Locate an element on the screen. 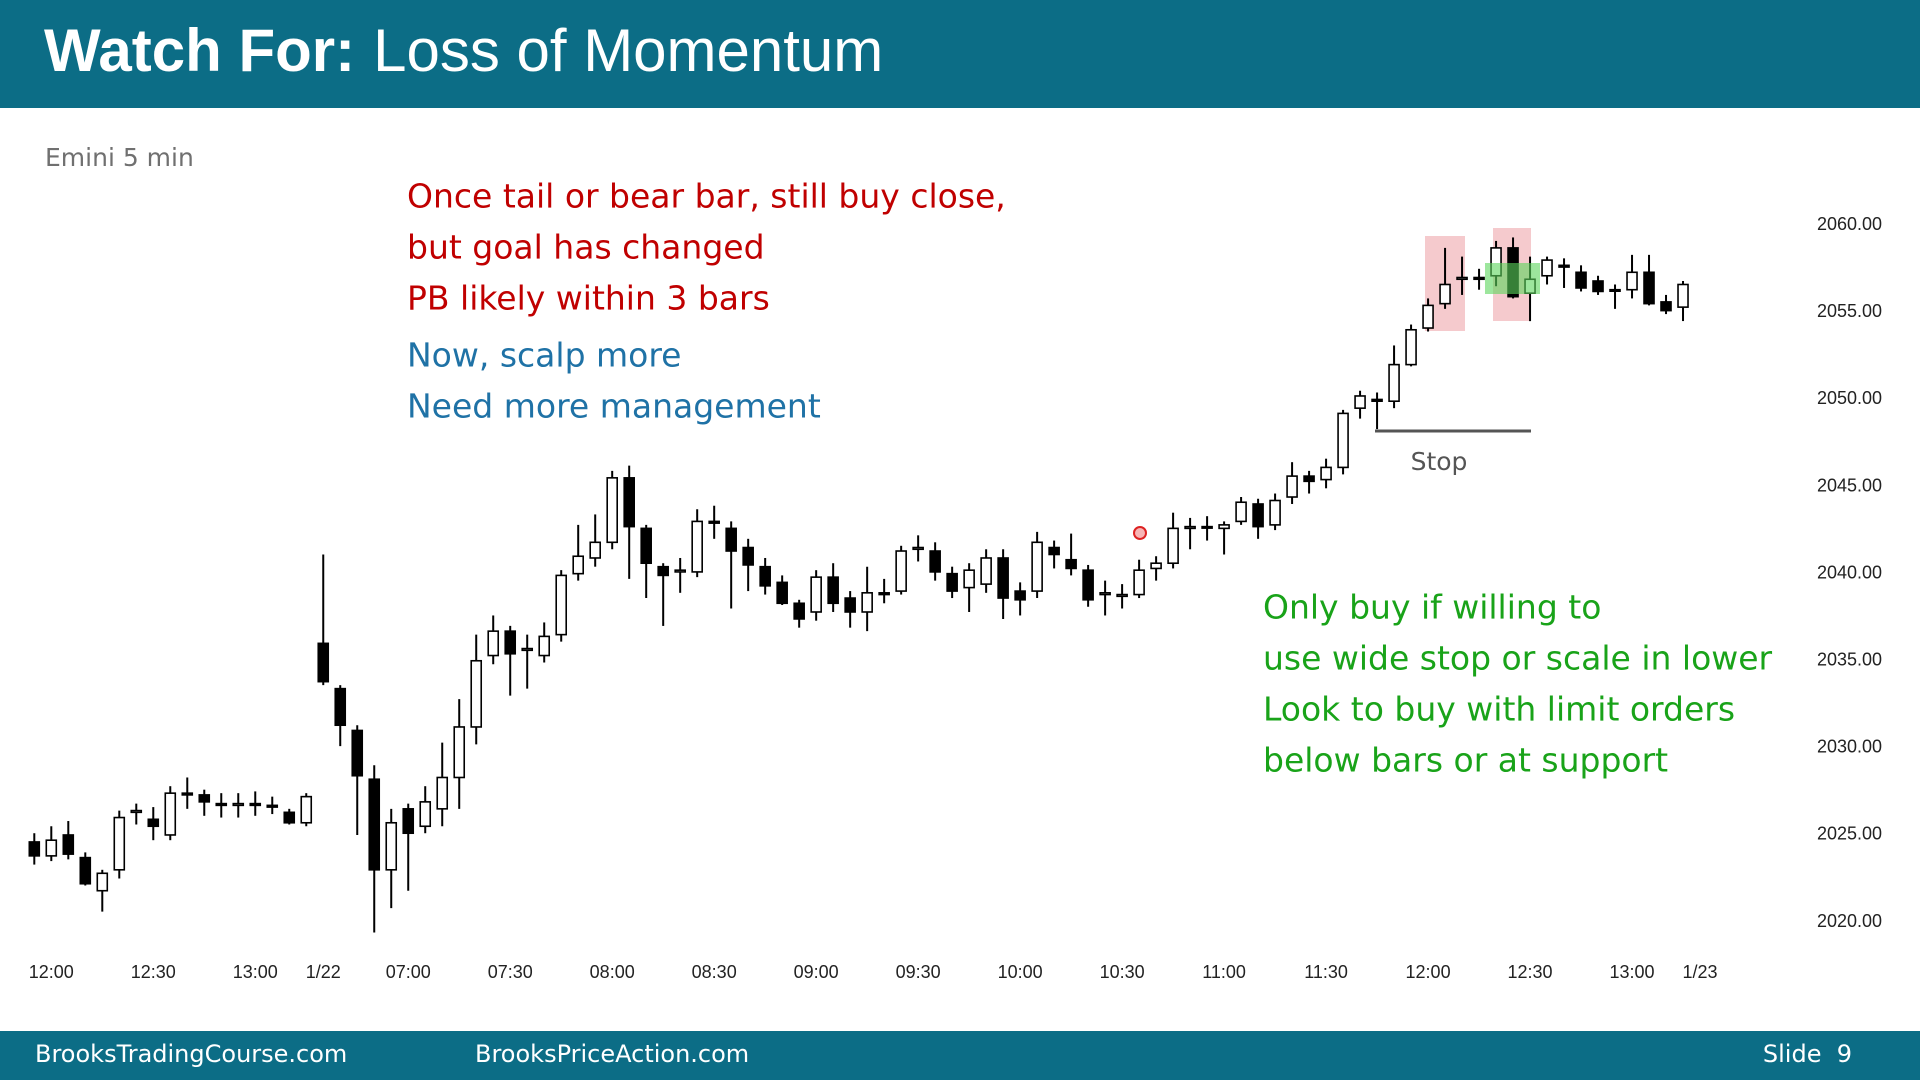  x-tick-label: 09:30 is located at coordinates (918, 972).